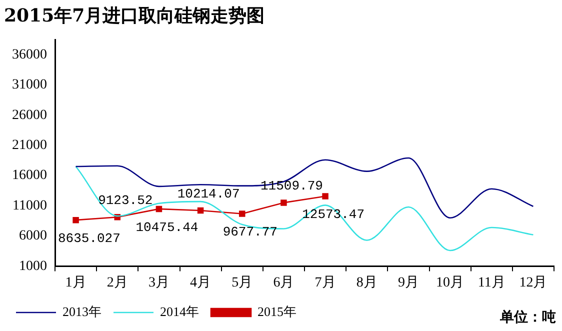 The width and height of the screenshot is (562, 331). Describe the element at coordinates (250, 232) in the screenshot. I see `data-label: 9677.77` at that location.